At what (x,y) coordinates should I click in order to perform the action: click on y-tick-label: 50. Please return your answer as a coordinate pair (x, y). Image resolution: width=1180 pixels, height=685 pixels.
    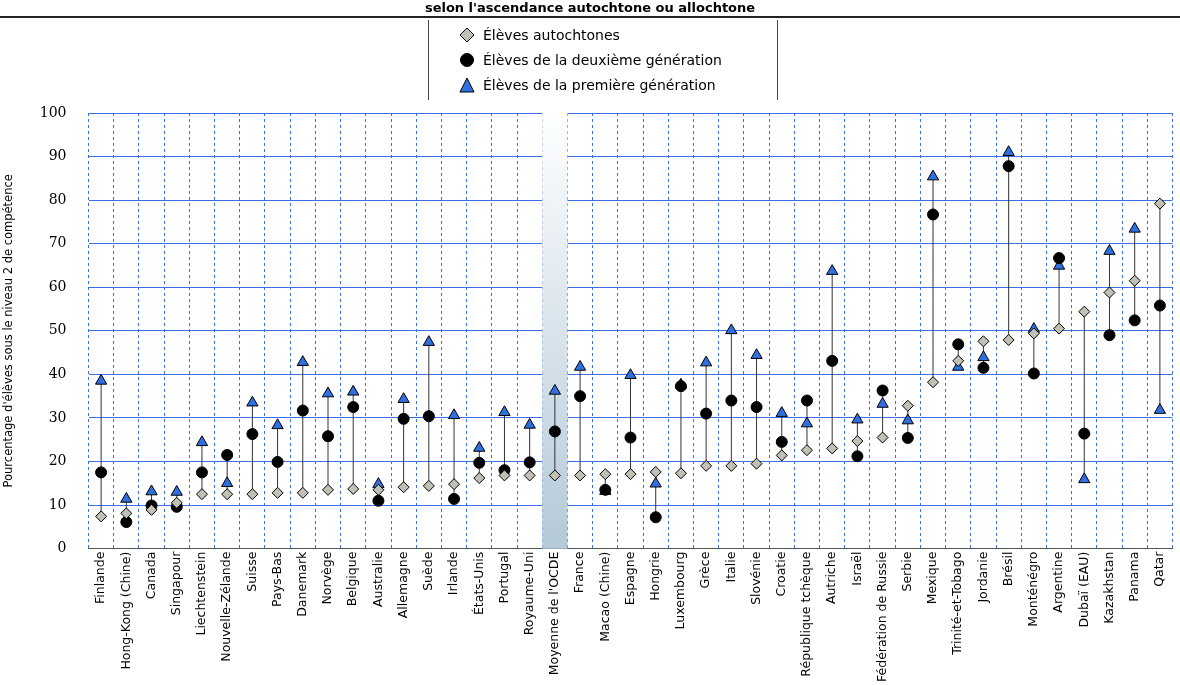
    Looking at the image, I should click on (57, 329).